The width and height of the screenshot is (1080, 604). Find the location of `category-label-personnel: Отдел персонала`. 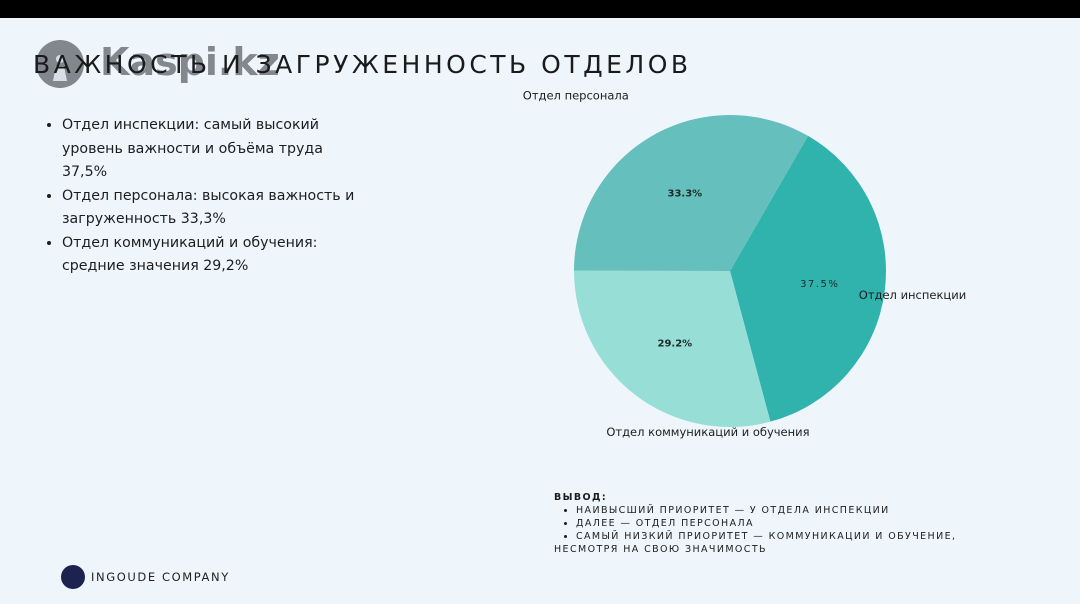

category-label-personnel: Отдел персонала is located at coordinates (576, 96).